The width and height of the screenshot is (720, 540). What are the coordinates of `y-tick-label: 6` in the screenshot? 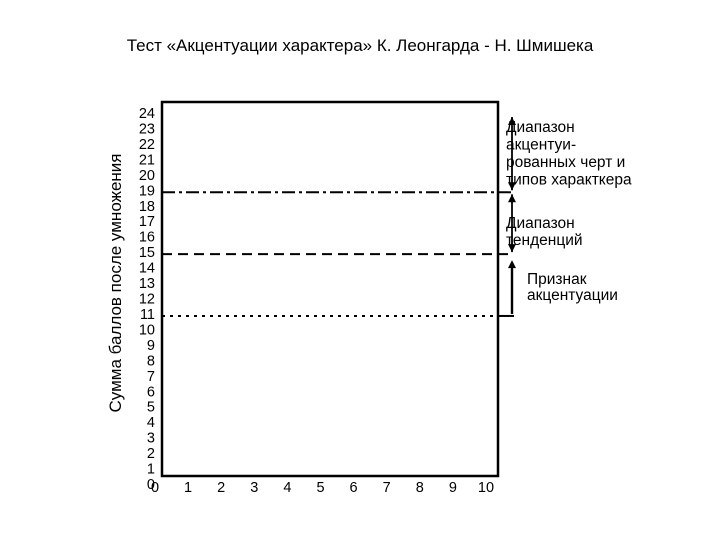 It's located at (151, 392).